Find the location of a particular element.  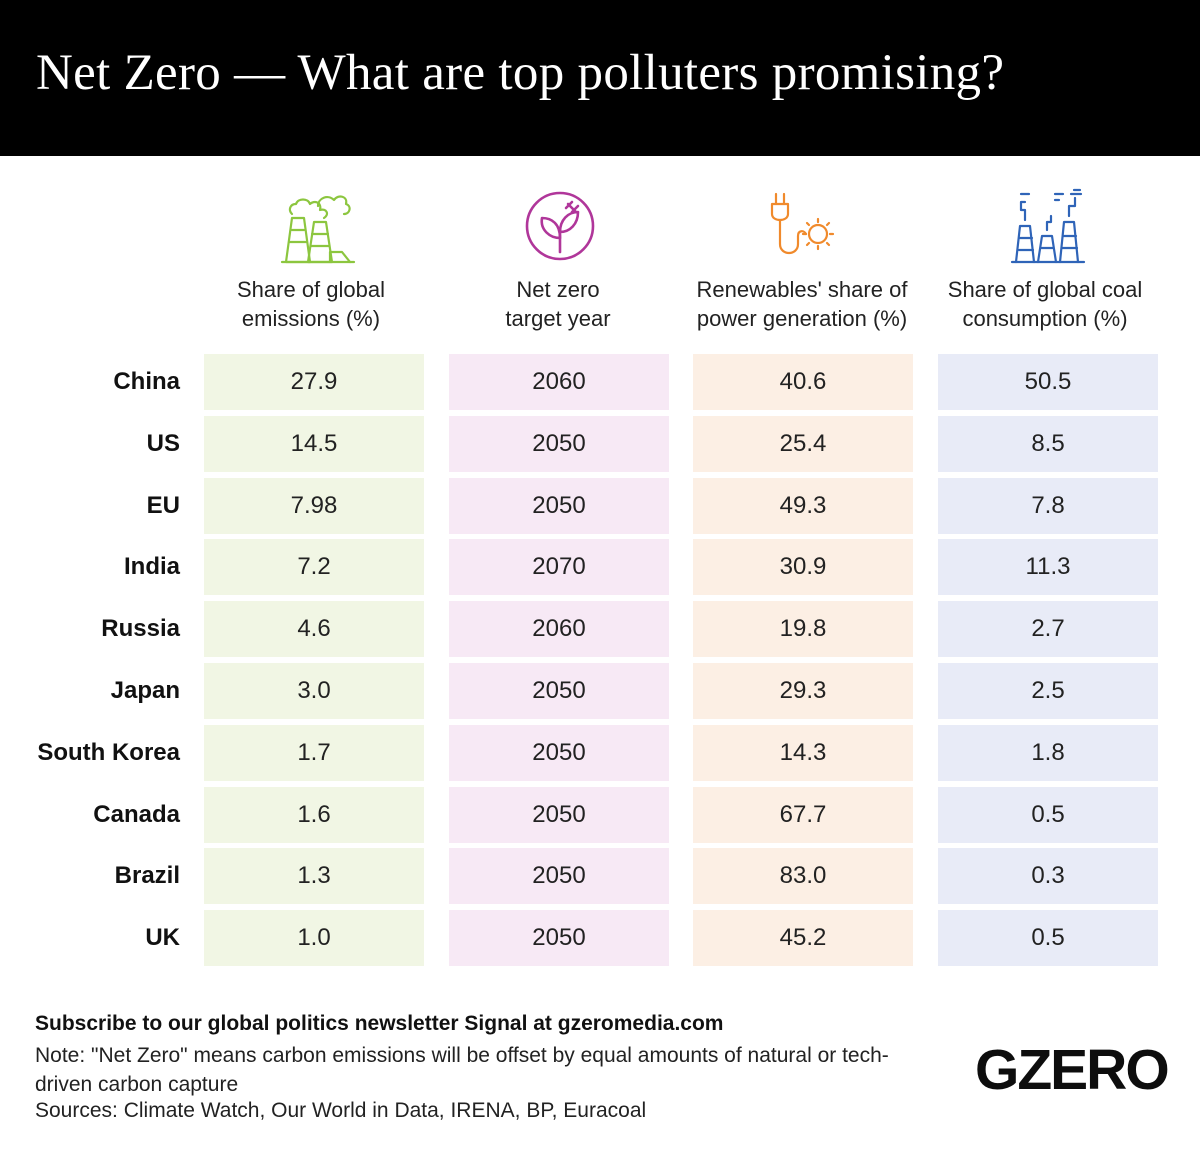

cell-emissions: 3.0 is located at coordinates (314, 691).